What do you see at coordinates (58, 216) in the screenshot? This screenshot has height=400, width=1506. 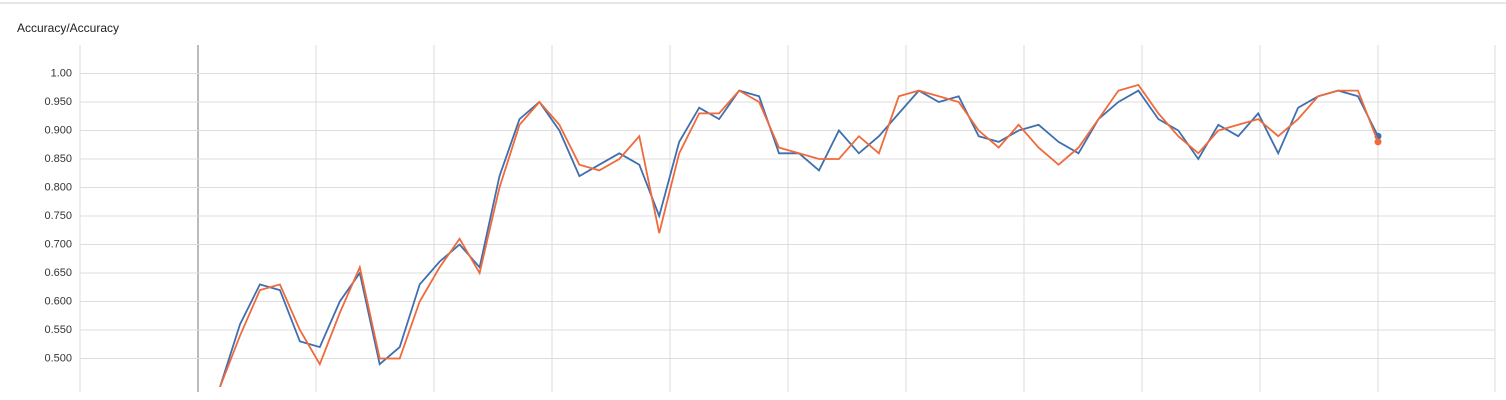 I see `y-tick-label: 0.750` at bounding box center [58, 216].